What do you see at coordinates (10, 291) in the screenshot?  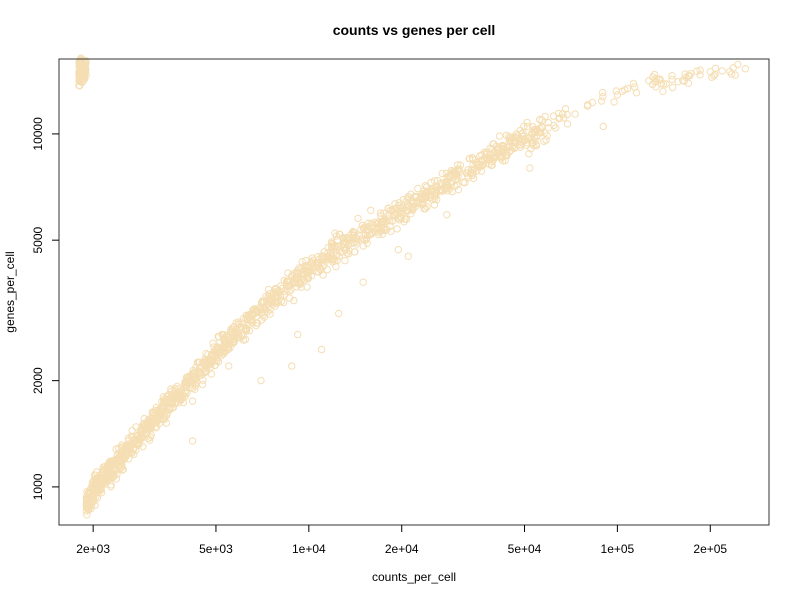 I see `y-axis-label: genes_per_cell` at bounding box center [10, 291].